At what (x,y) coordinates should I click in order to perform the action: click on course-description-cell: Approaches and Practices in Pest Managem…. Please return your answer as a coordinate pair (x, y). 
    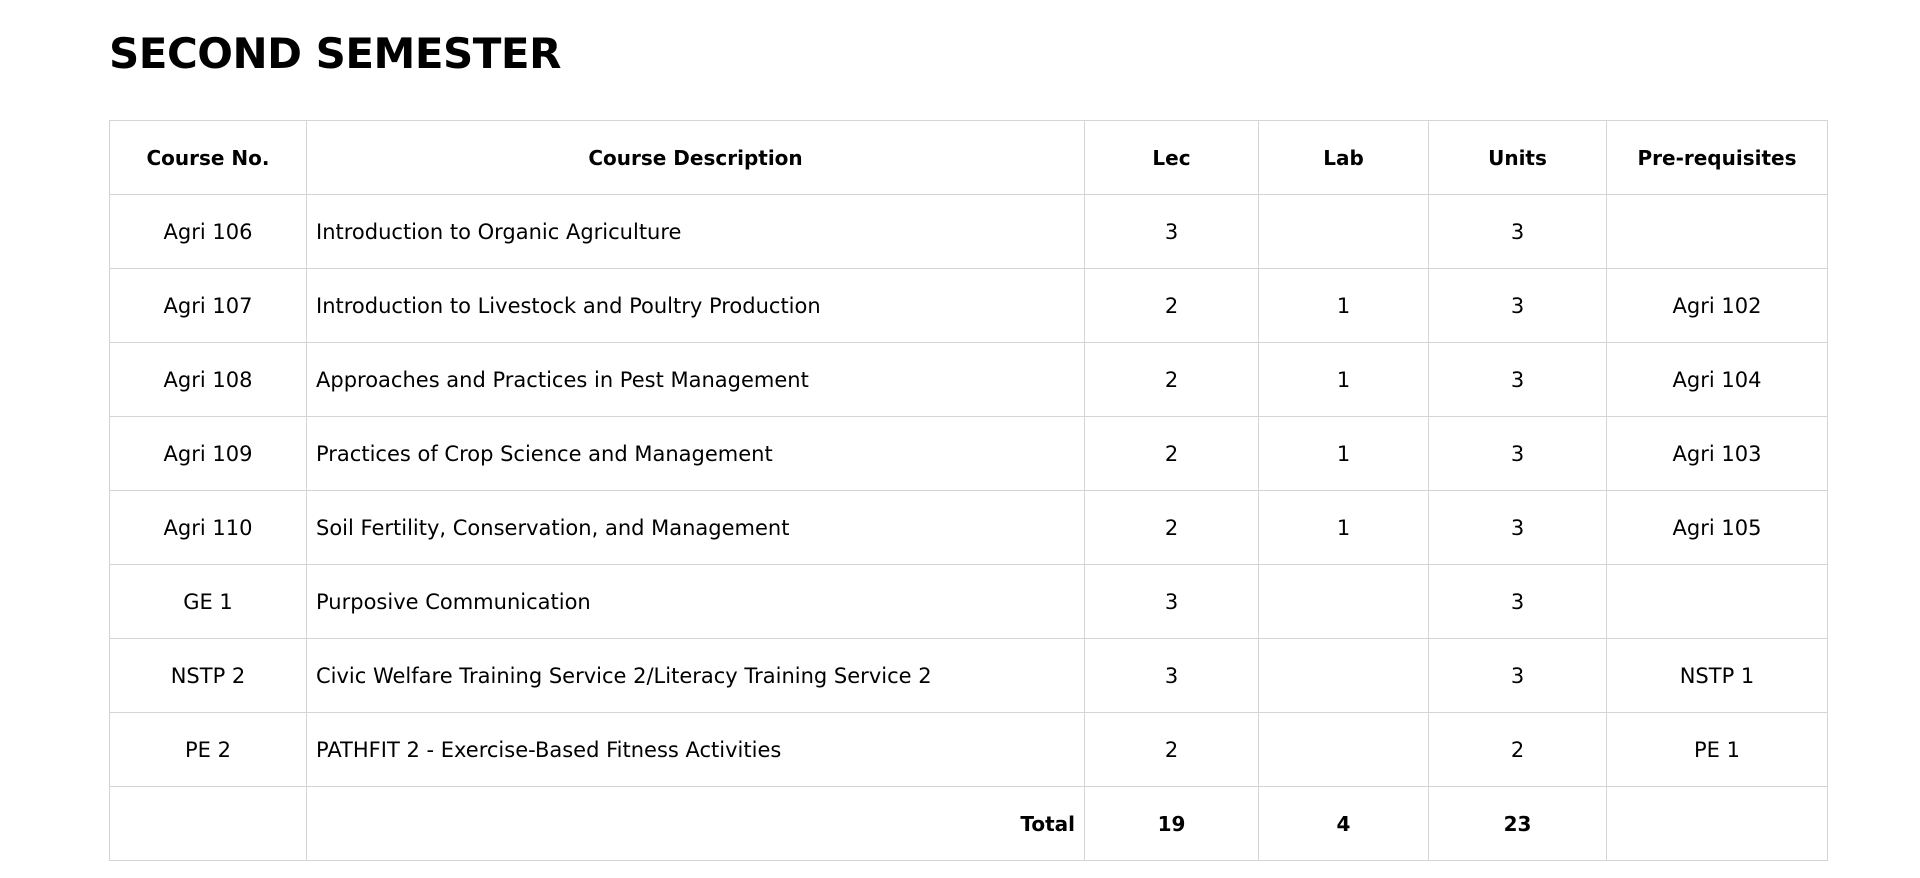
    Looking at the image, I should click on (695, 379).